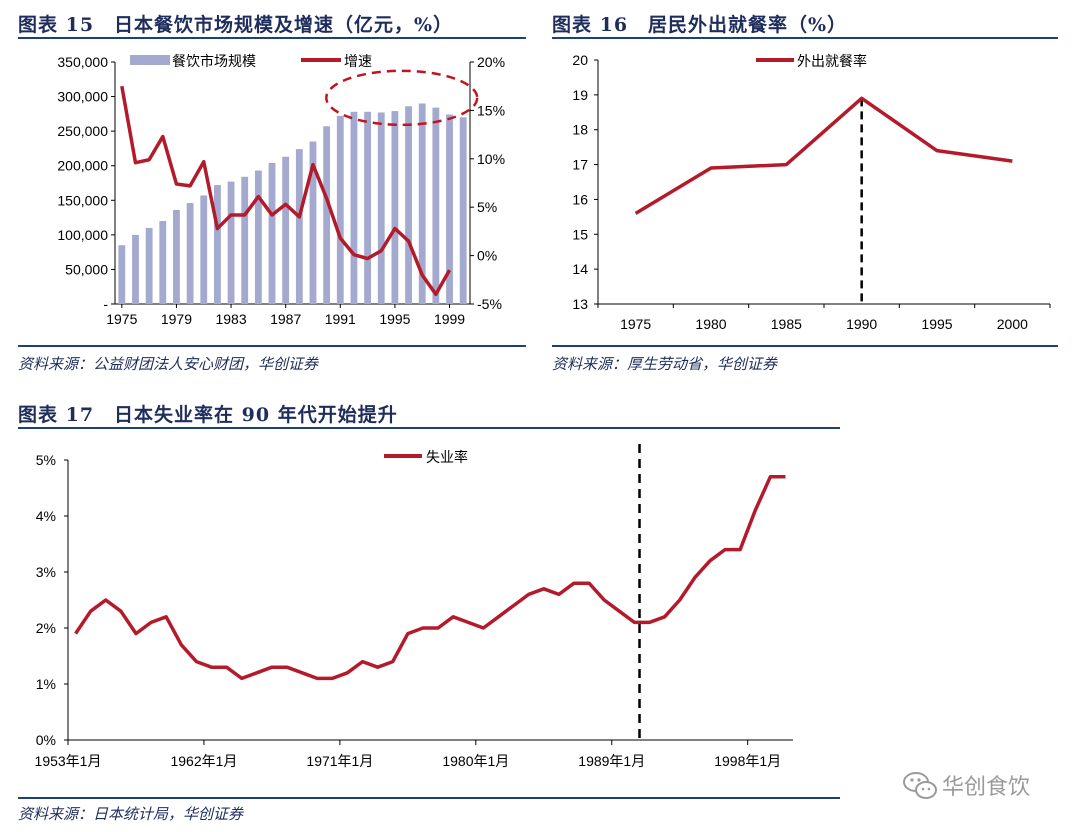 This screenshot has width=1080, height=832. Describe the element at coordinates (82, 235) in the screenshot. I see `fig15-left-tick-label: 100,000` at that location.